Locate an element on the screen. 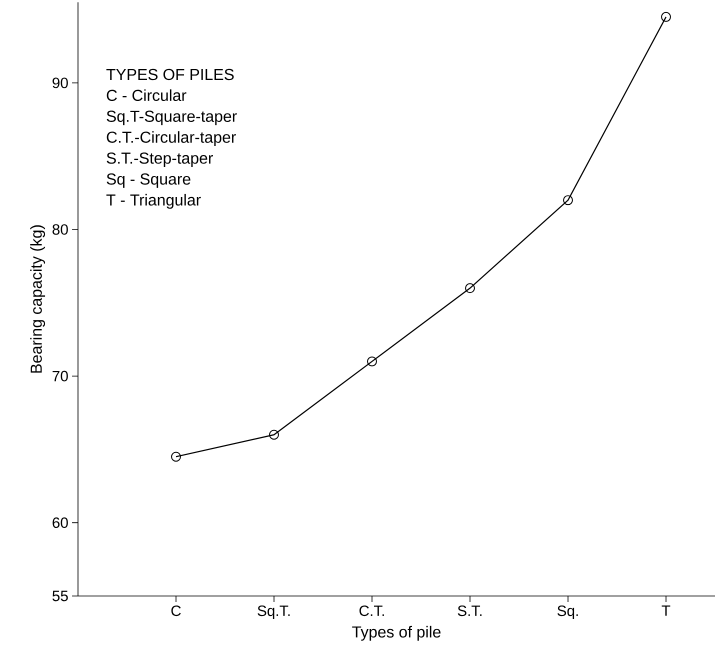  annotation: Sq.T-Square-taper is located at coordinates (171, 118).